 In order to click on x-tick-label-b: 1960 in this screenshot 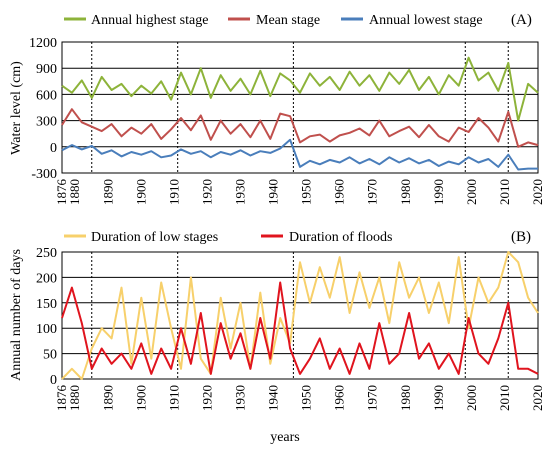, I will do `click(339, 398)`.